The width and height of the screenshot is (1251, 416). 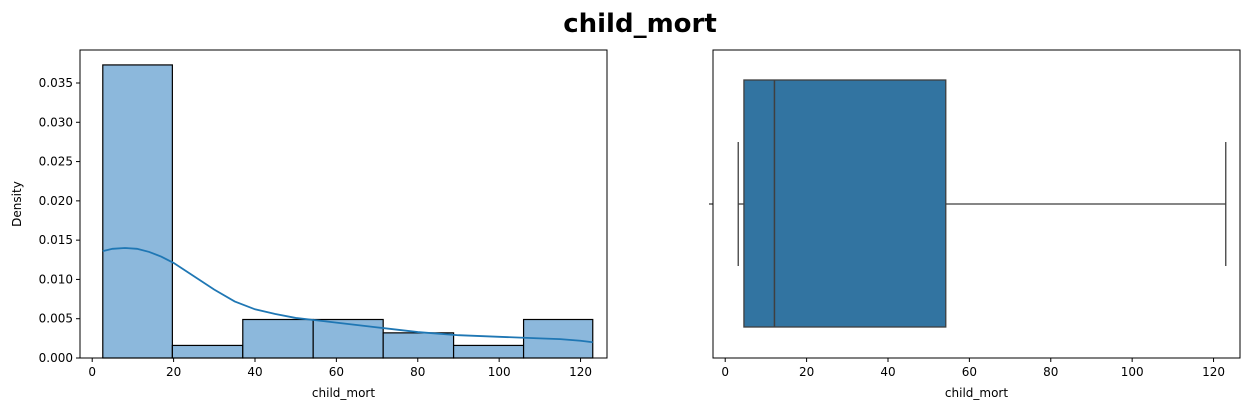 What do you see at coordinates (56, 162) in the screenshot?
I see `y-tick-label: 0.025` at bounding box center [56, 162].